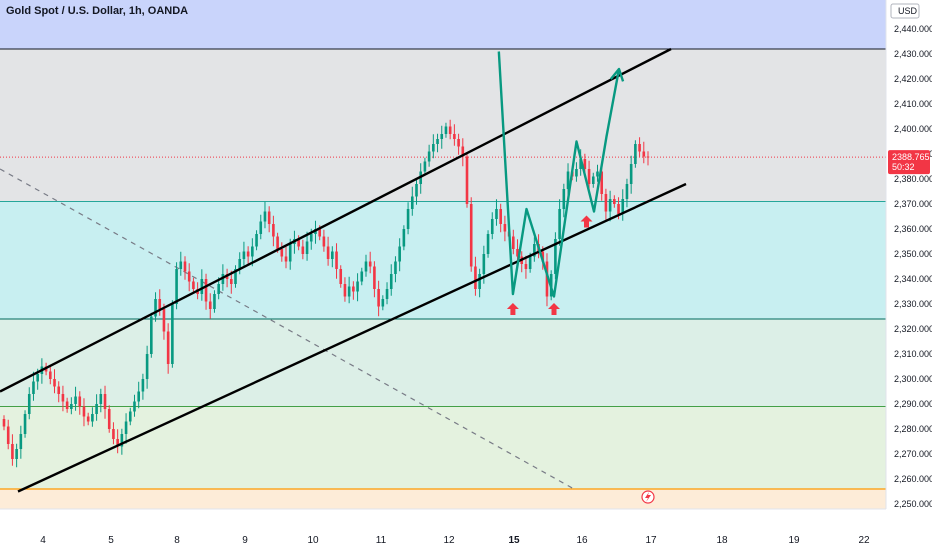 The height and width of the screenshot is (550, 932). Describe the element at coordinates (617, 74) in the screenshot. I see `projection-arrow-head` at that location.